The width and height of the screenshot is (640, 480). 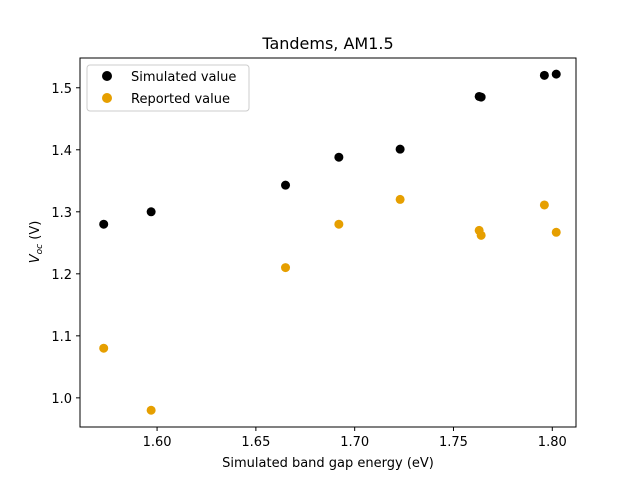 I want to click on y-axis-label-sub: oc, so click(x=40, y=249).